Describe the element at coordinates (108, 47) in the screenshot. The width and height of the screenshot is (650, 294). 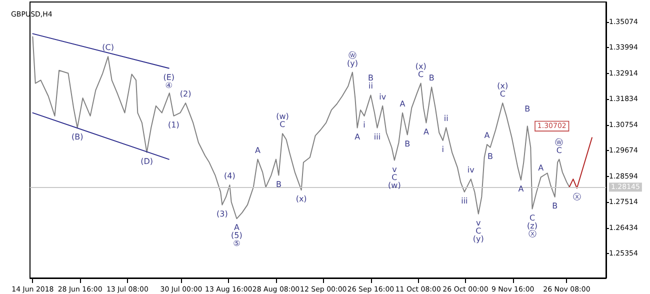
I see `annotation: (C)` at that location.